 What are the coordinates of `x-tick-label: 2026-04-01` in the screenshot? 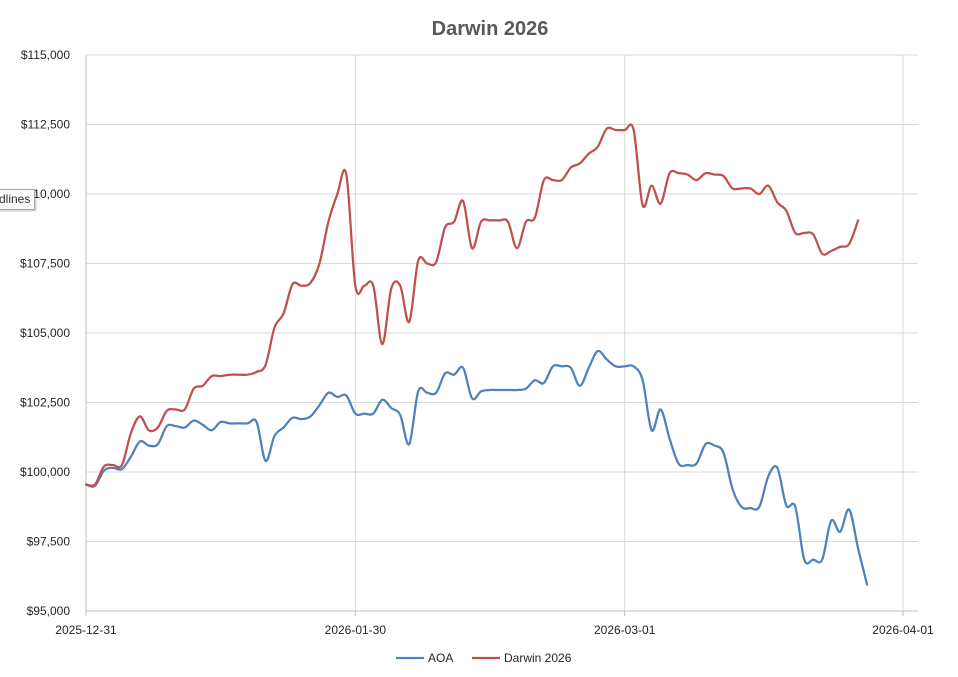 It's located at (903, 630).